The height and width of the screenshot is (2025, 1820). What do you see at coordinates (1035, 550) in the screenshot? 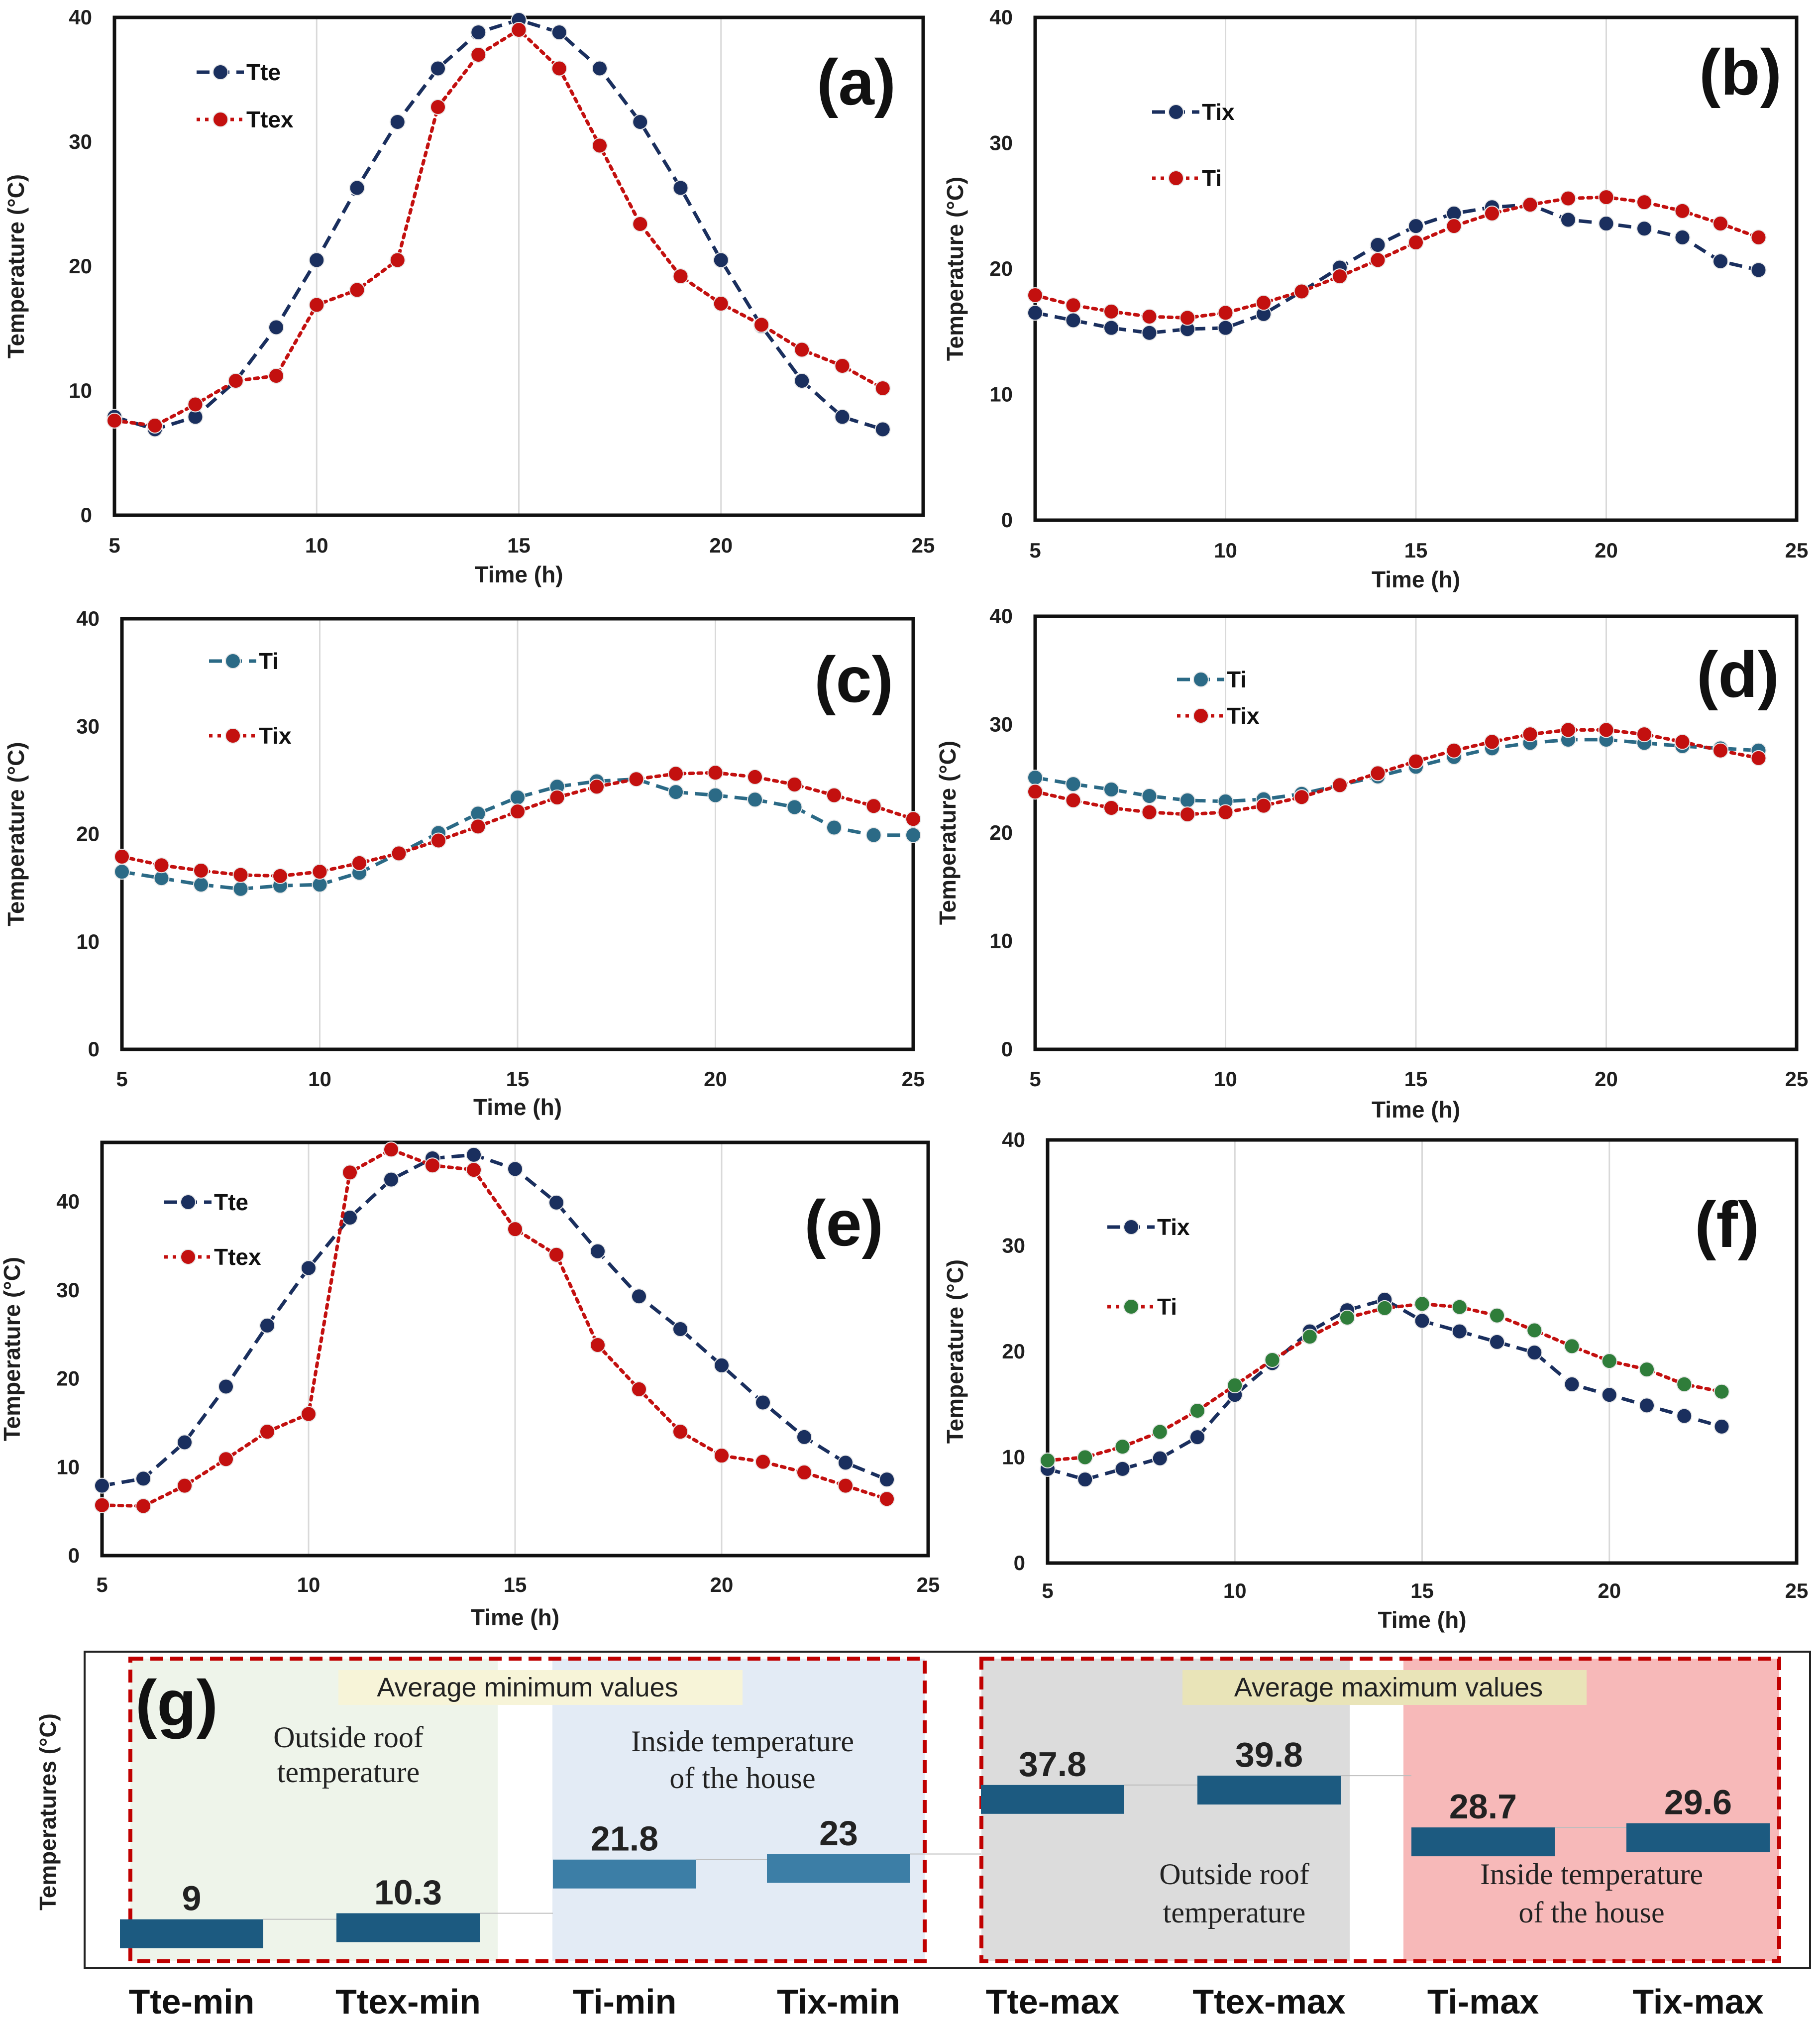
I see `panel-b-x-tick: 5` at bounding box center [1035, 550].